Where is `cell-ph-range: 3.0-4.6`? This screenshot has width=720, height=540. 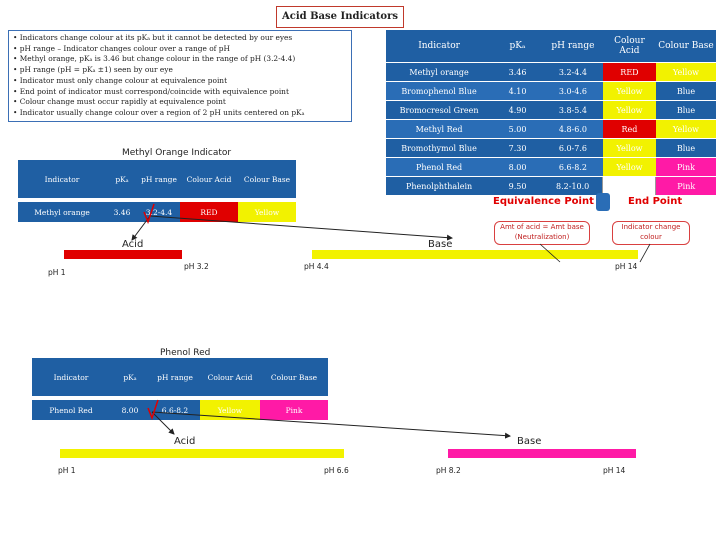 cell-ph-range: 3.0-4.6 is located at coordinates (572, 91).